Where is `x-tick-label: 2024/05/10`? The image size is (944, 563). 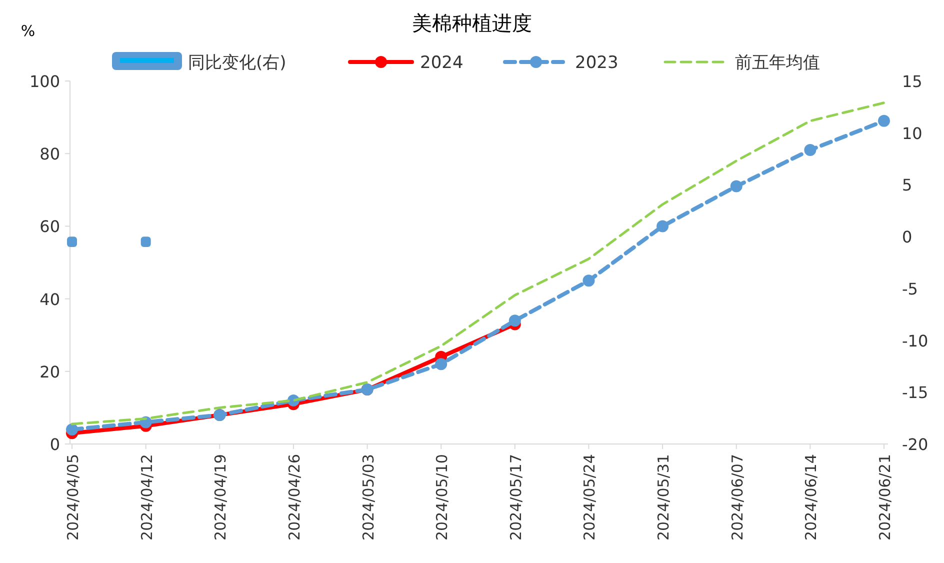 x-tick-label: 2024/05/10 is located at coordinates (442, 497).